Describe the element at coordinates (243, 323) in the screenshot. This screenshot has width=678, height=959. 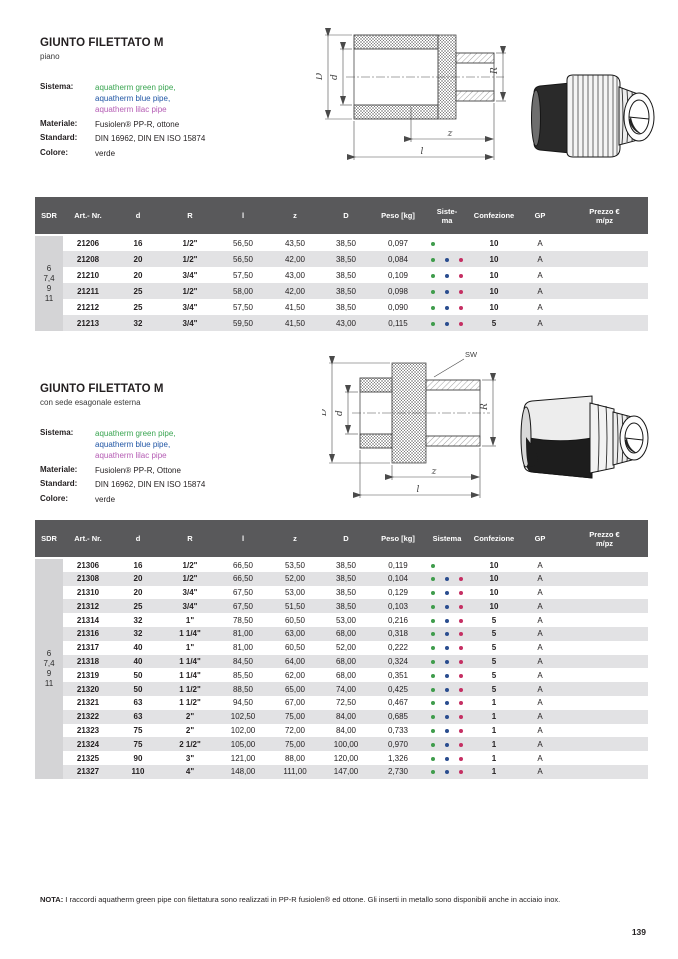
I see `l-cell: 59,50` at that location.